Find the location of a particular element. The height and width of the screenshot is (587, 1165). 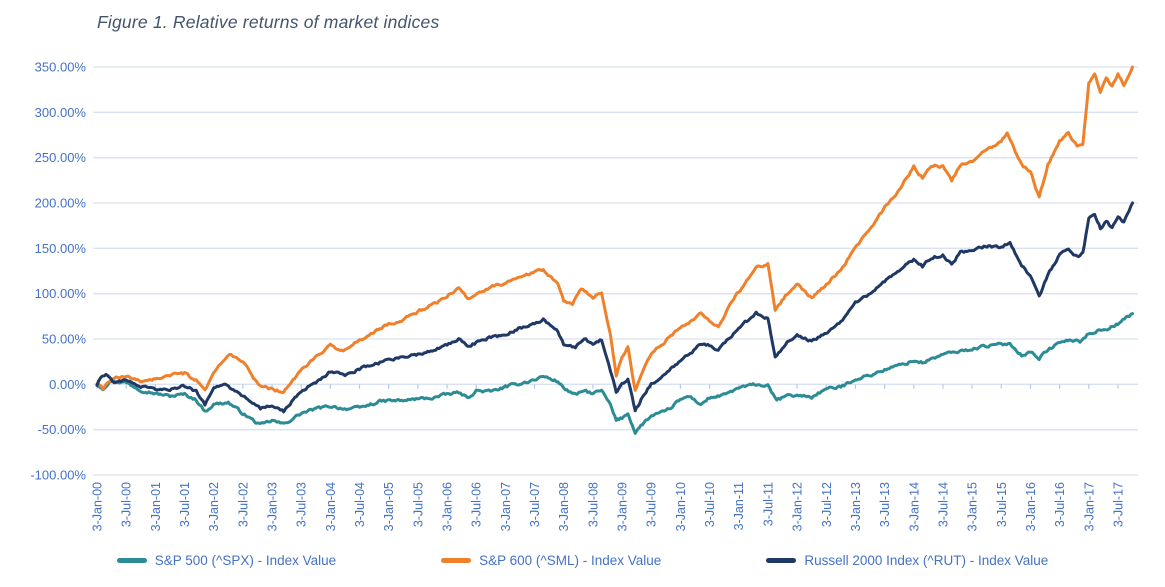

legend-label-spx: S&P 500 (^SPX) - Index Value is located at coordinates (245, 560).